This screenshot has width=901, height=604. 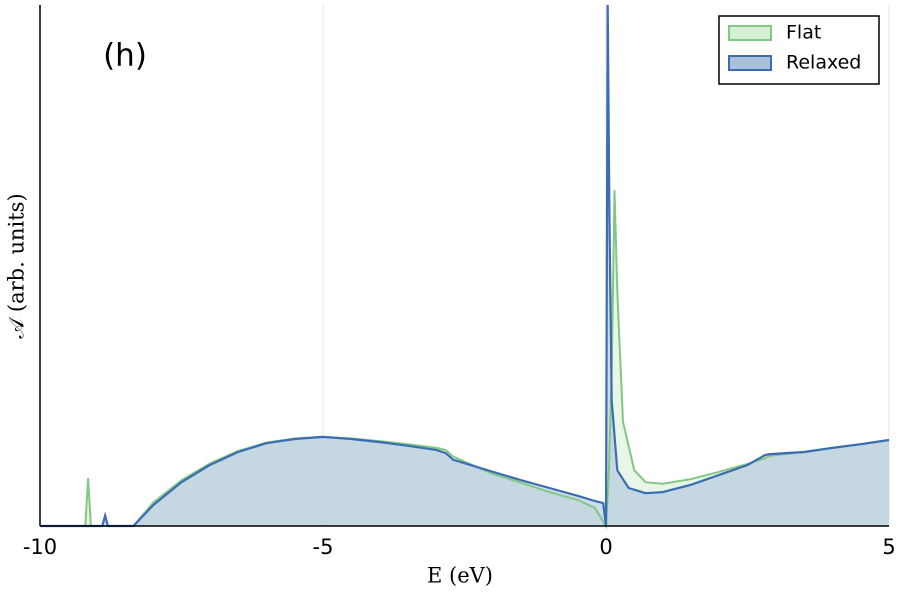 I want to click on legend-label: Relaxed, so click(x=823, y=63).